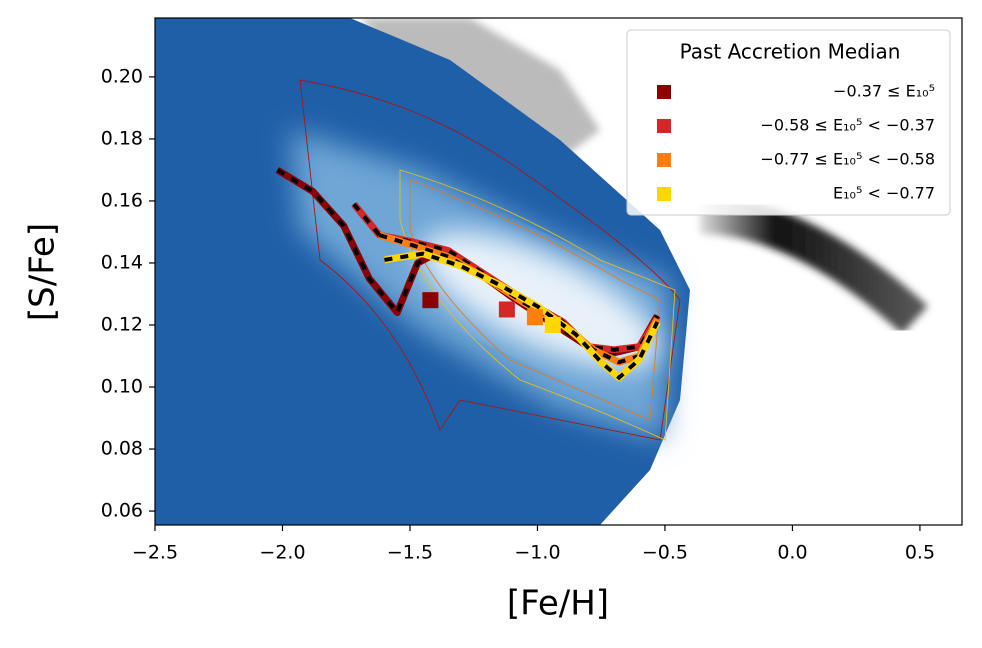 The image size is (982, 648). I want to click on y-tick-label: 0.20, so click(122, 76).